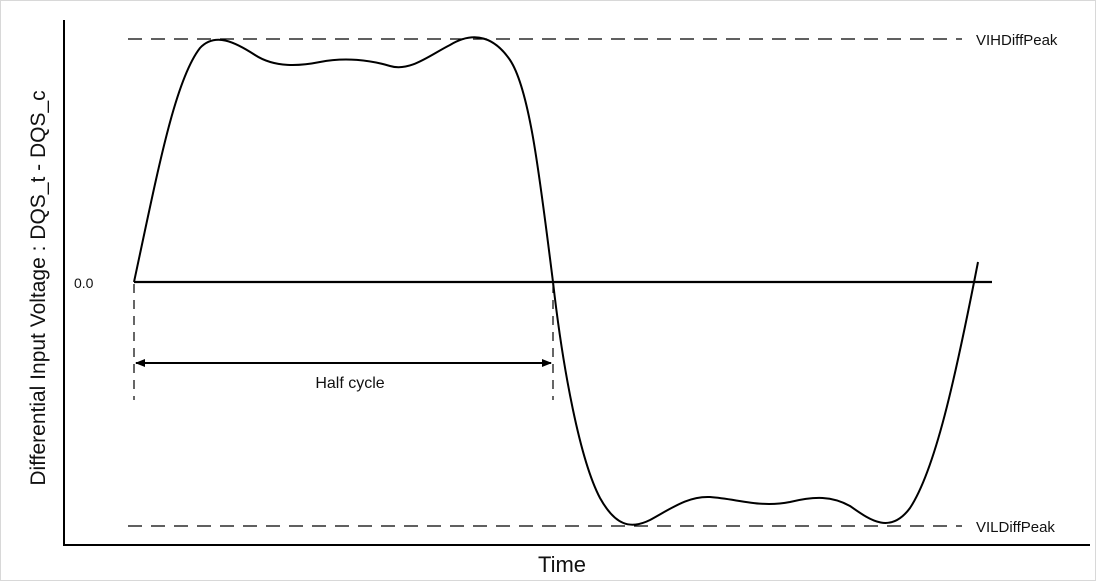 The image size is (1096, 581). I want to click on vil-diff-peak-label: VILDiffPeak, so click(1015, 527).